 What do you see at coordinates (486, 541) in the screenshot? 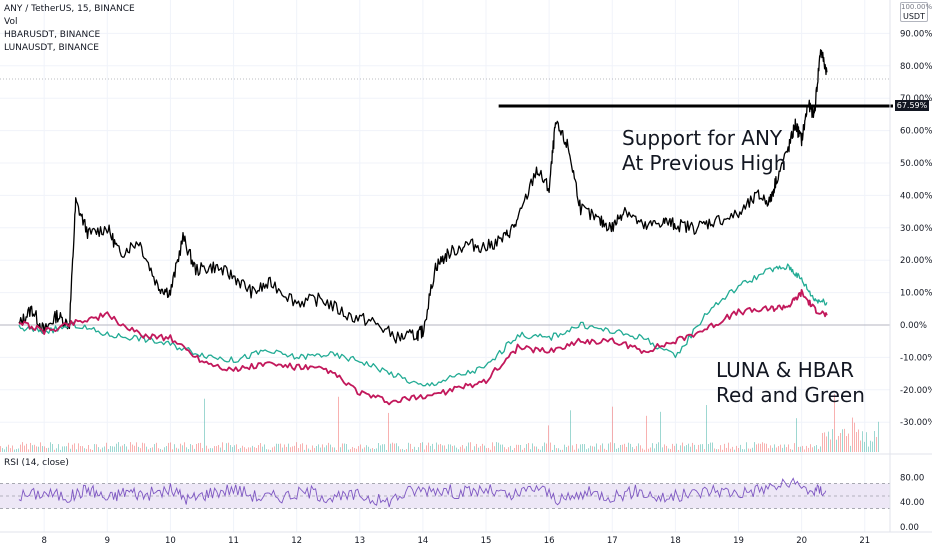
I see `x-tick-label: 15` at bounding box center [486, 541].